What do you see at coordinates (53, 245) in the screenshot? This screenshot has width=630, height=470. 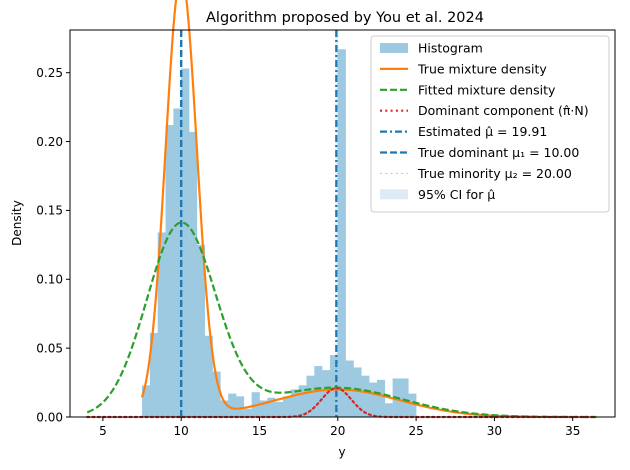 I see `y-axis-ticks: 0.00 0.05 0.10 0.15 0.20 0.25` at bounding box center [53, 245].